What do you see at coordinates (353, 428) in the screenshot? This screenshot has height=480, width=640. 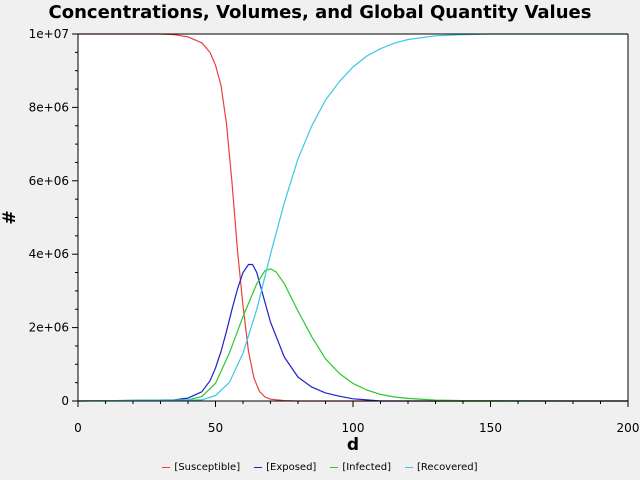 I see `x-tick-label: 100` at bounding box center [353, 428].